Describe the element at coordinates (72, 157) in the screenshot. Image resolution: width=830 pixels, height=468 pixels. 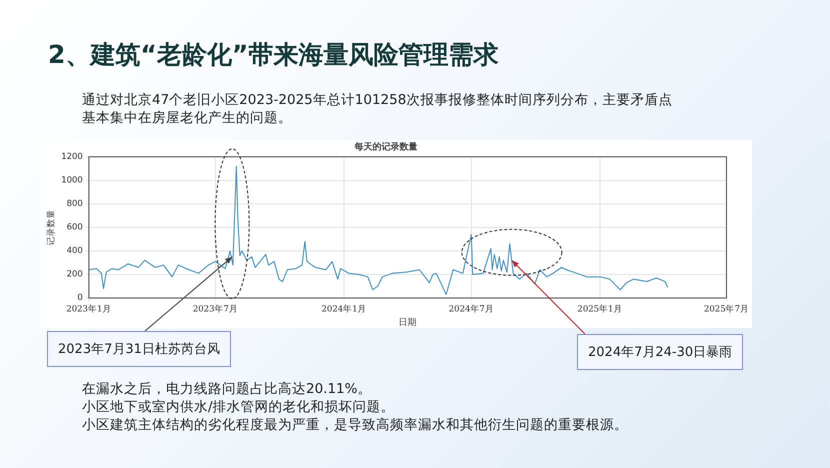
I see `y-tick-label: 1200` at that location.